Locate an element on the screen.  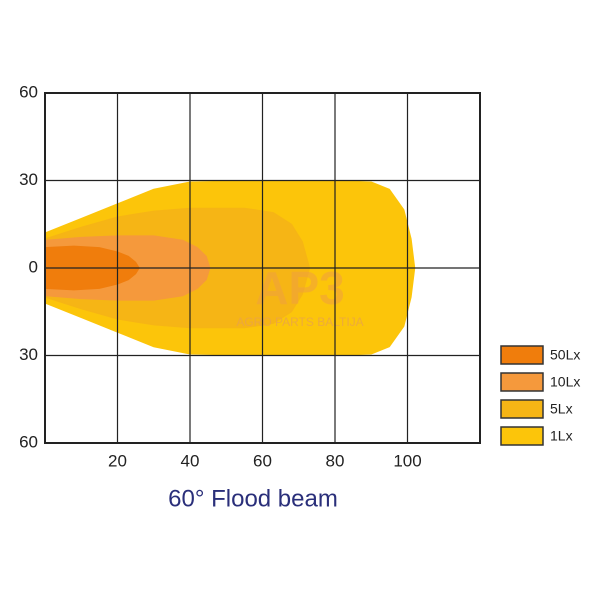
x-tick-label: 60 is located at coordinates (262, 460).